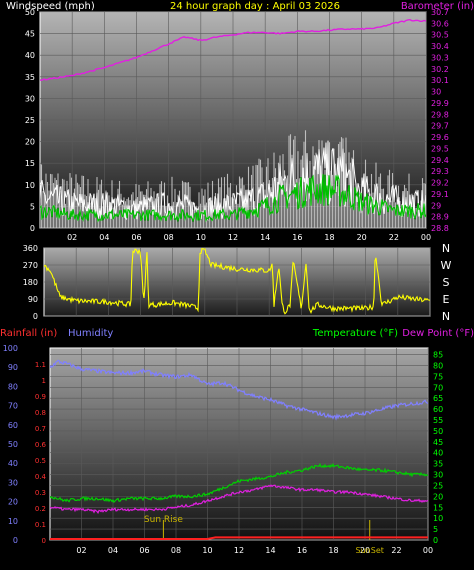 The image size is (474, 570). I want to click on wind-direction-series, so click(237, 281).